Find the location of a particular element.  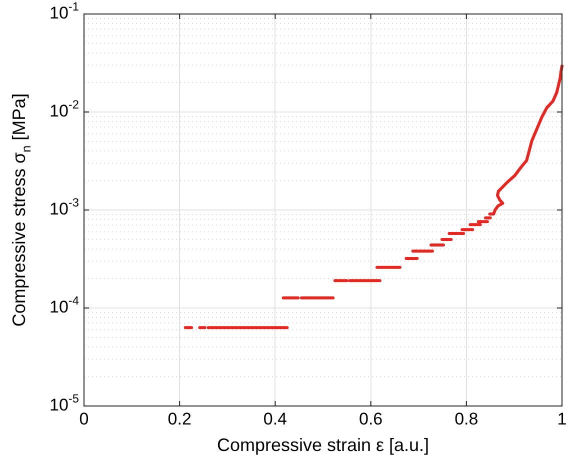

x-tick-label: 0.8 is located at coordinates (466, 419).